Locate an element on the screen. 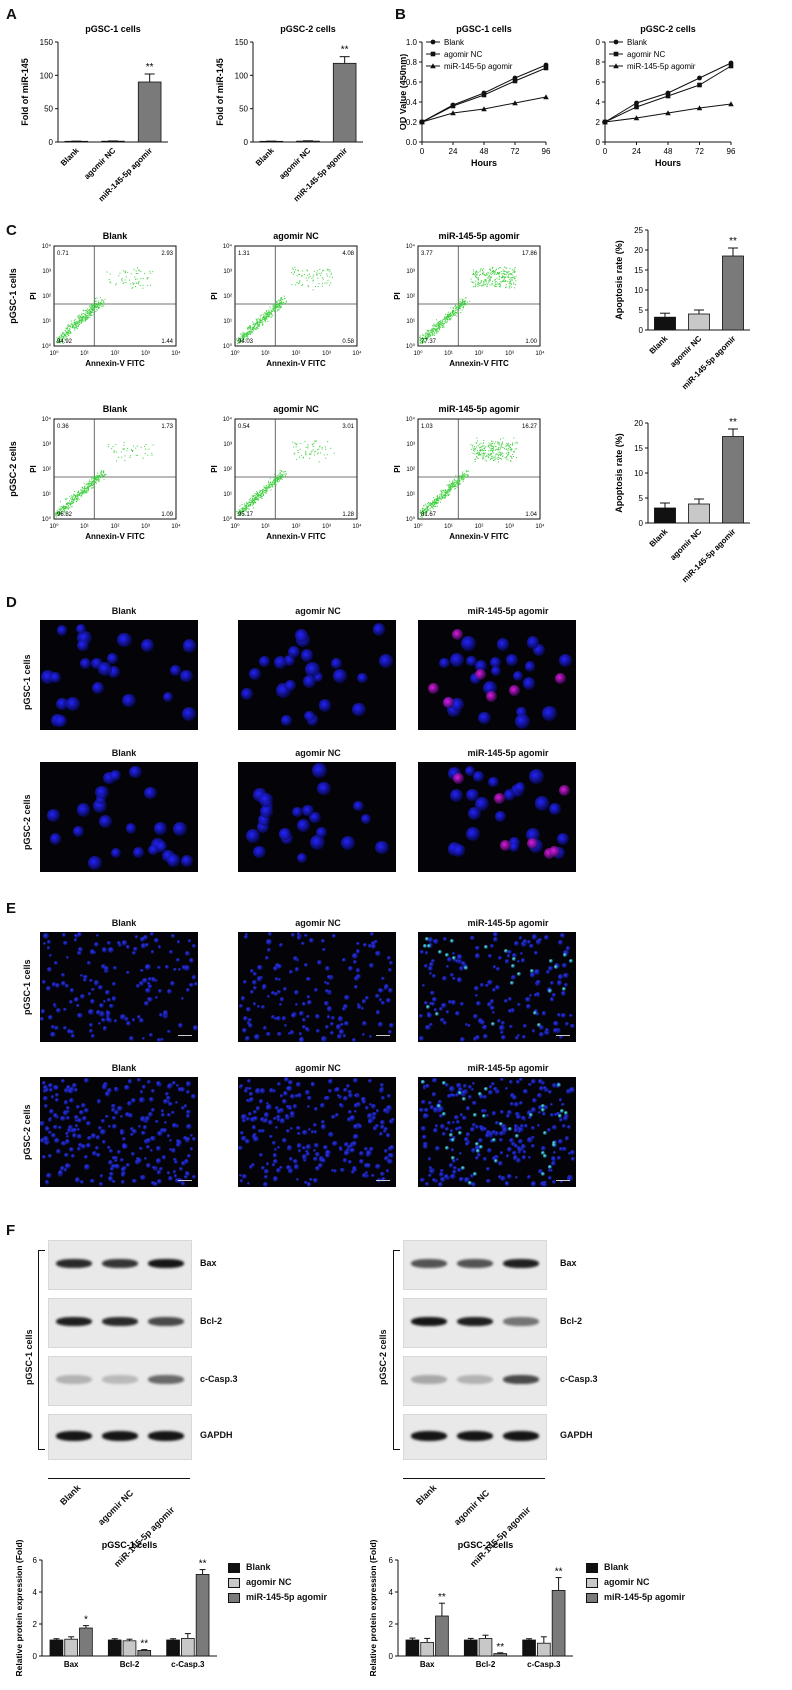 The height and width of the screenshot is (1690, 792). e-row-label-pgsc2: pGSC-2 cells is located at coordinates (27, 1132).